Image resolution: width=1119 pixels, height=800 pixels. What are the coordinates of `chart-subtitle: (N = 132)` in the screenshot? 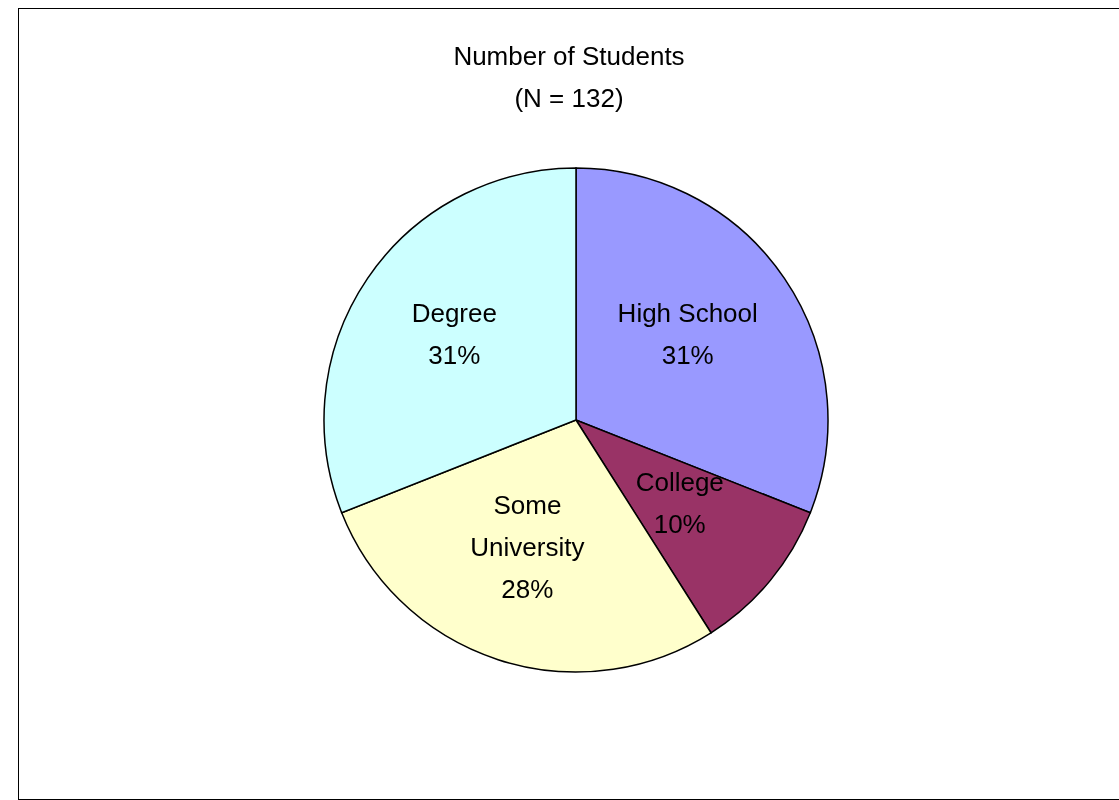 It's located at (569, 98).